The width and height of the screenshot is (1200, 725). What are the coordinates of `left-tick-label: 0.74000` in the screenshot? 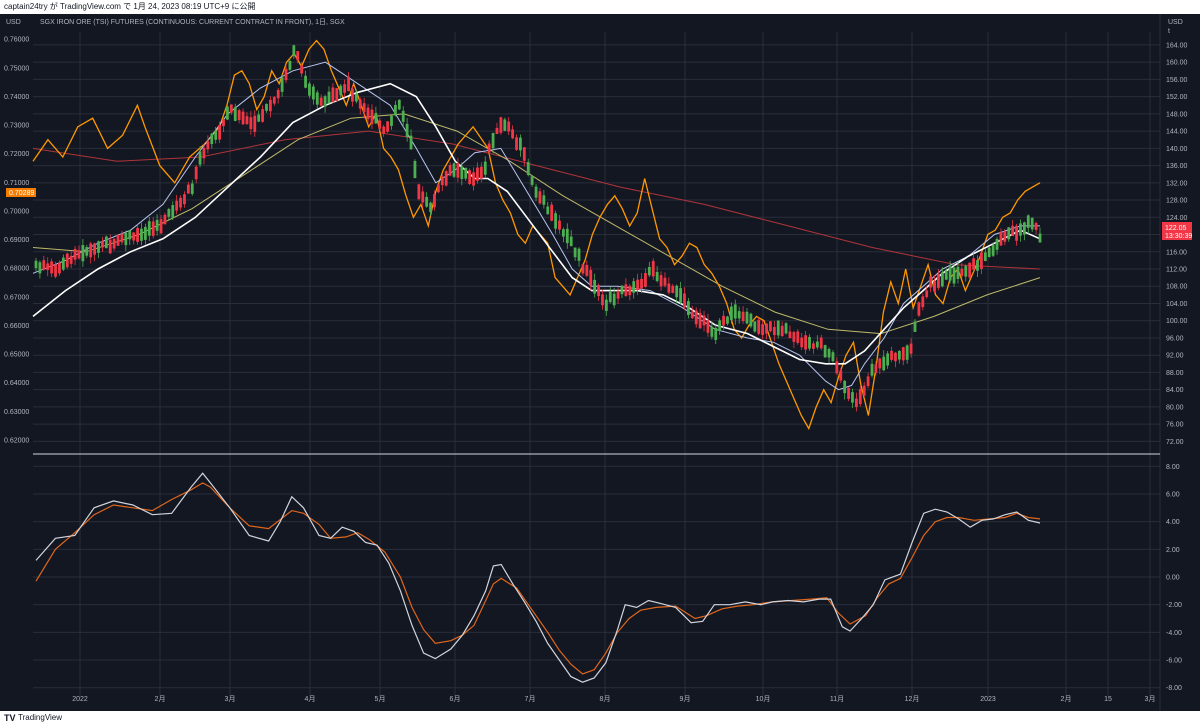 It's located at (16, 97).